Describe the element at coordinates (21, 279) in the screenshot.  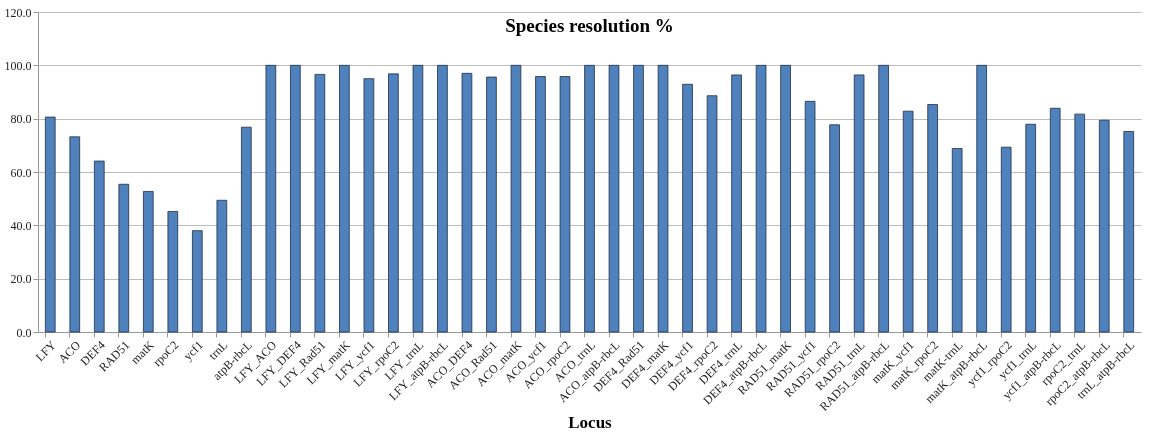
I see `y-tick-label: 20.0` at that location.